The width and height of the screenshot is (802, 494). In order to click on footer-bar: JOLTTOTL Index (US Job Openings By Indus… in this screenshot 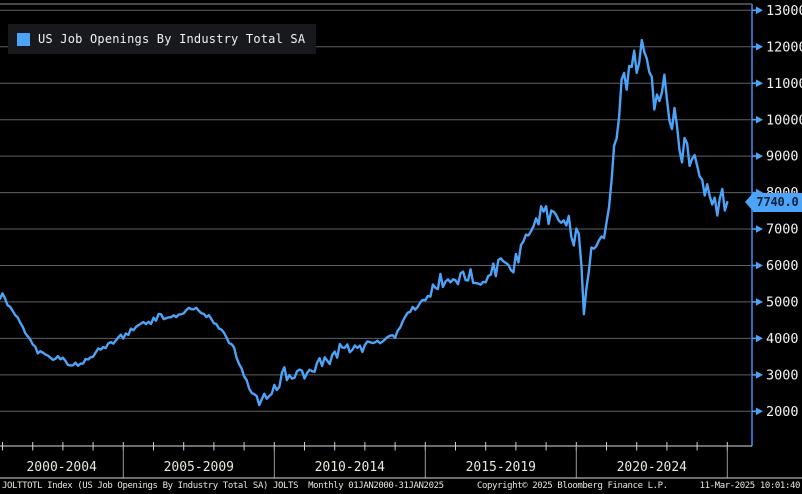, I will do `click(401, 486)`.